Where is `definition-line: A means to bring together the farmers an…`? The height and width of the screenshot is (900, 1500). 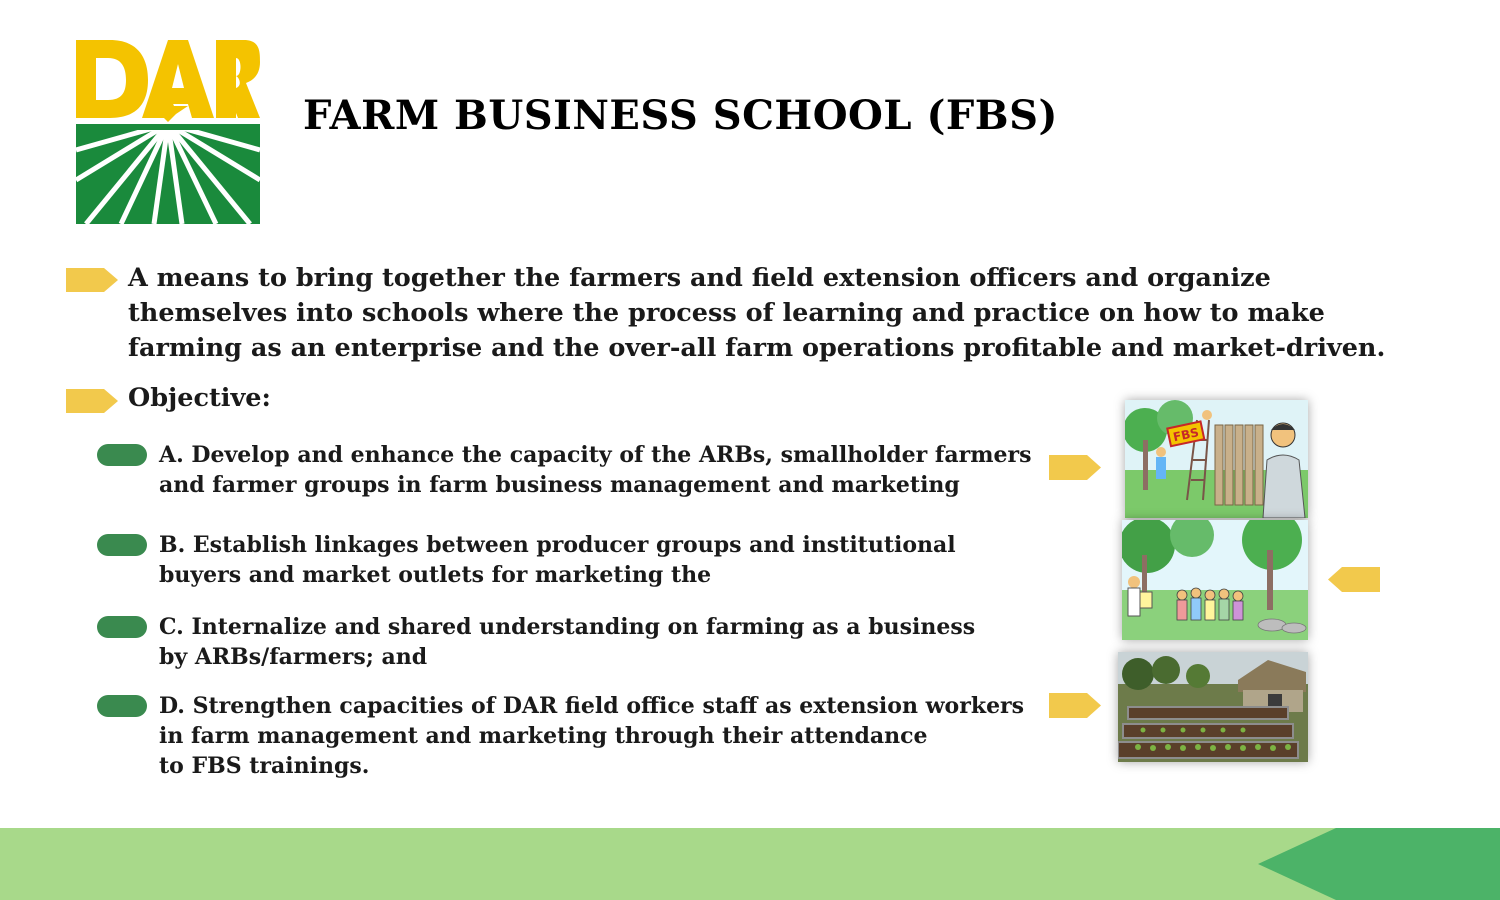 definition-line: A means to bring together the farmers an… is located at coordinates (699, 278).